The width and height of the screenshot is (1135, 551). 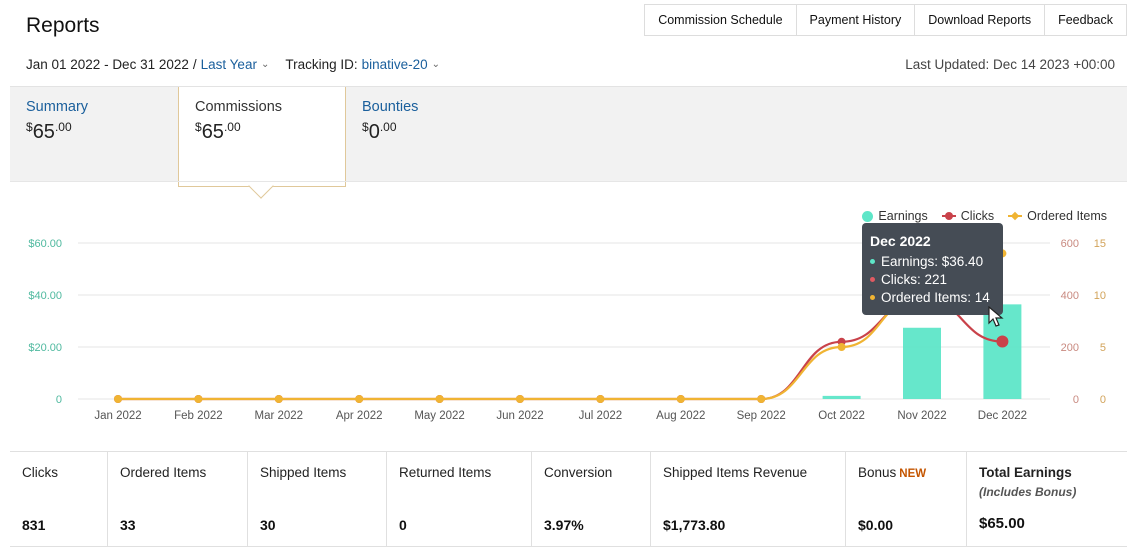 I want to click on stat-value: 30, so click(x=268, y=525).